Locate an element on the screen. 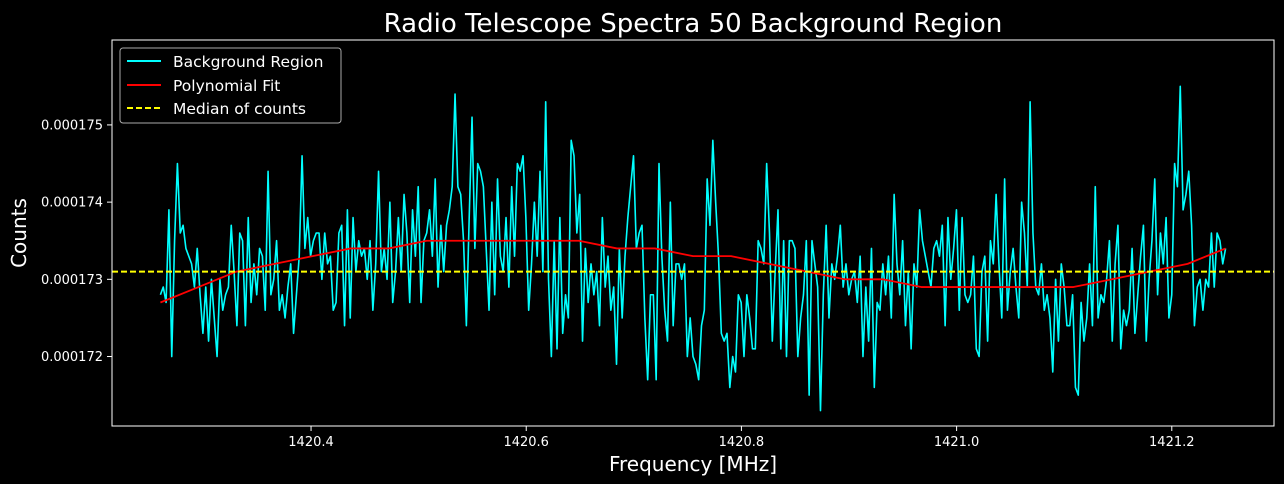  legend-box is located at coordinates (230, 85).